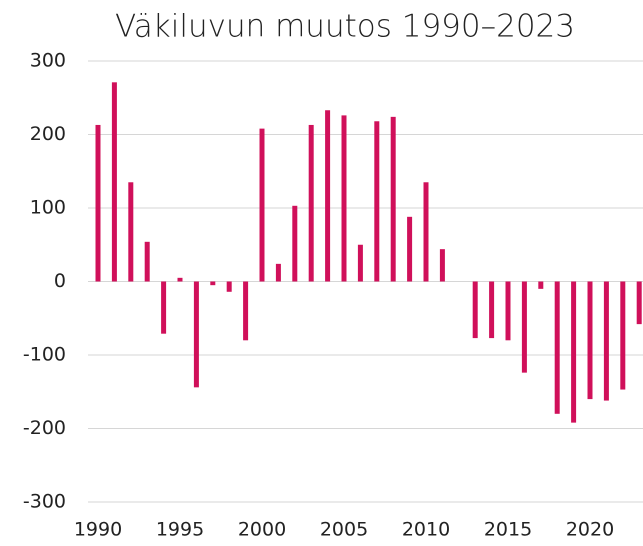 This screenshot has height=546, width=643. Describe the element at coordinates (44, 355) in the screenshot. I see `y-tick-label: -100` at that location.